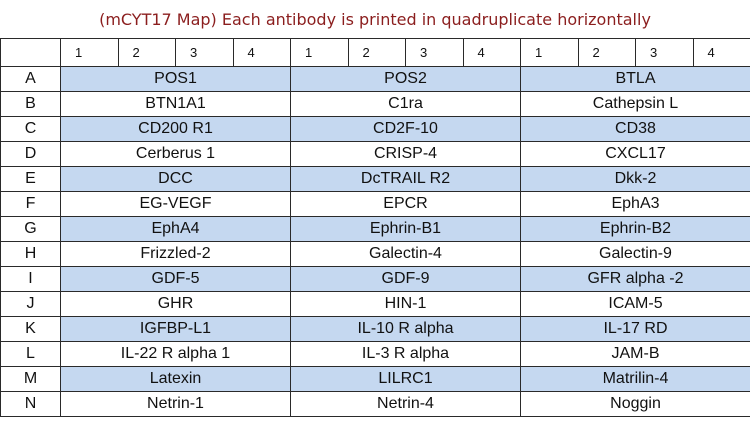  Describe the element at coordinates (175, 229) in the screenshot. I see `antibody-cell: EphA4` at that location.